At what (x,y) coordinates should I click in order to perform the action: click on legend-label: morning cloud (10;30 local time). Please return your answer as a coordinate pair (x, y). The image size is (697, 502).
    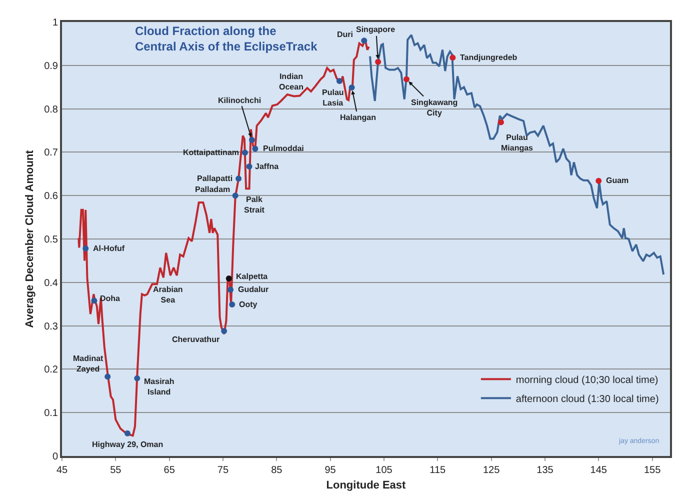
    Looking at the image, I should click on (587, 380).